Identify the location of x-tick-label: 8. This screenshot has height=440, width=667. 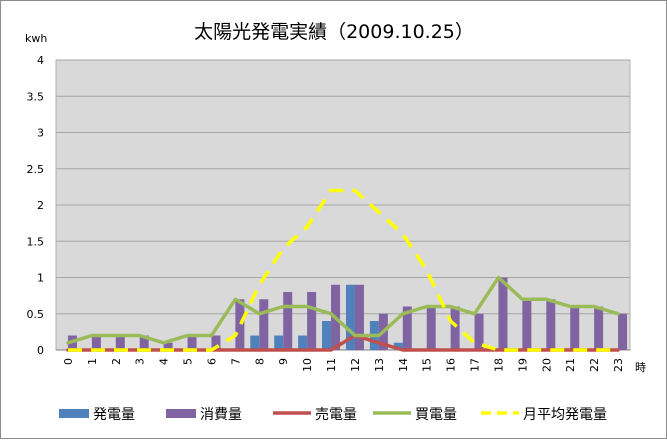
(259, 361).